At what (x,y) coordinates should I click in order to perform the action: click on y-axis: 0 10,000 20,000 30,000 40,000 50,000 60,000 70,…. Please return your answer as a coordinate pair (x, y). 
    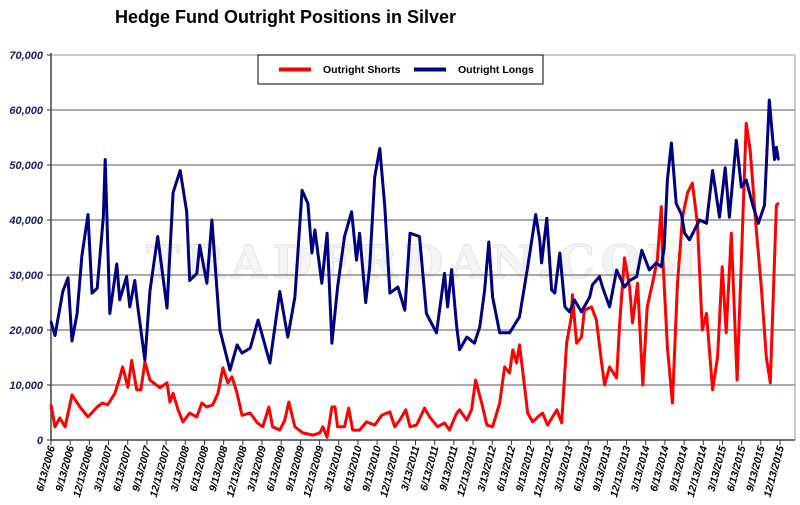
    Looking at the image, I should click on (30, 248).